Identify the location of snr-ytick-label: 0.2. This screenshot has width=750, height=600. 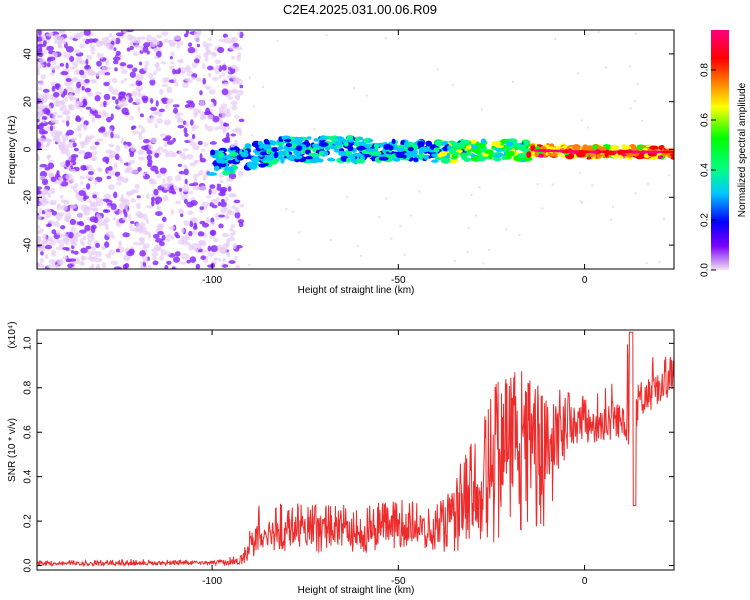
(28, 521).